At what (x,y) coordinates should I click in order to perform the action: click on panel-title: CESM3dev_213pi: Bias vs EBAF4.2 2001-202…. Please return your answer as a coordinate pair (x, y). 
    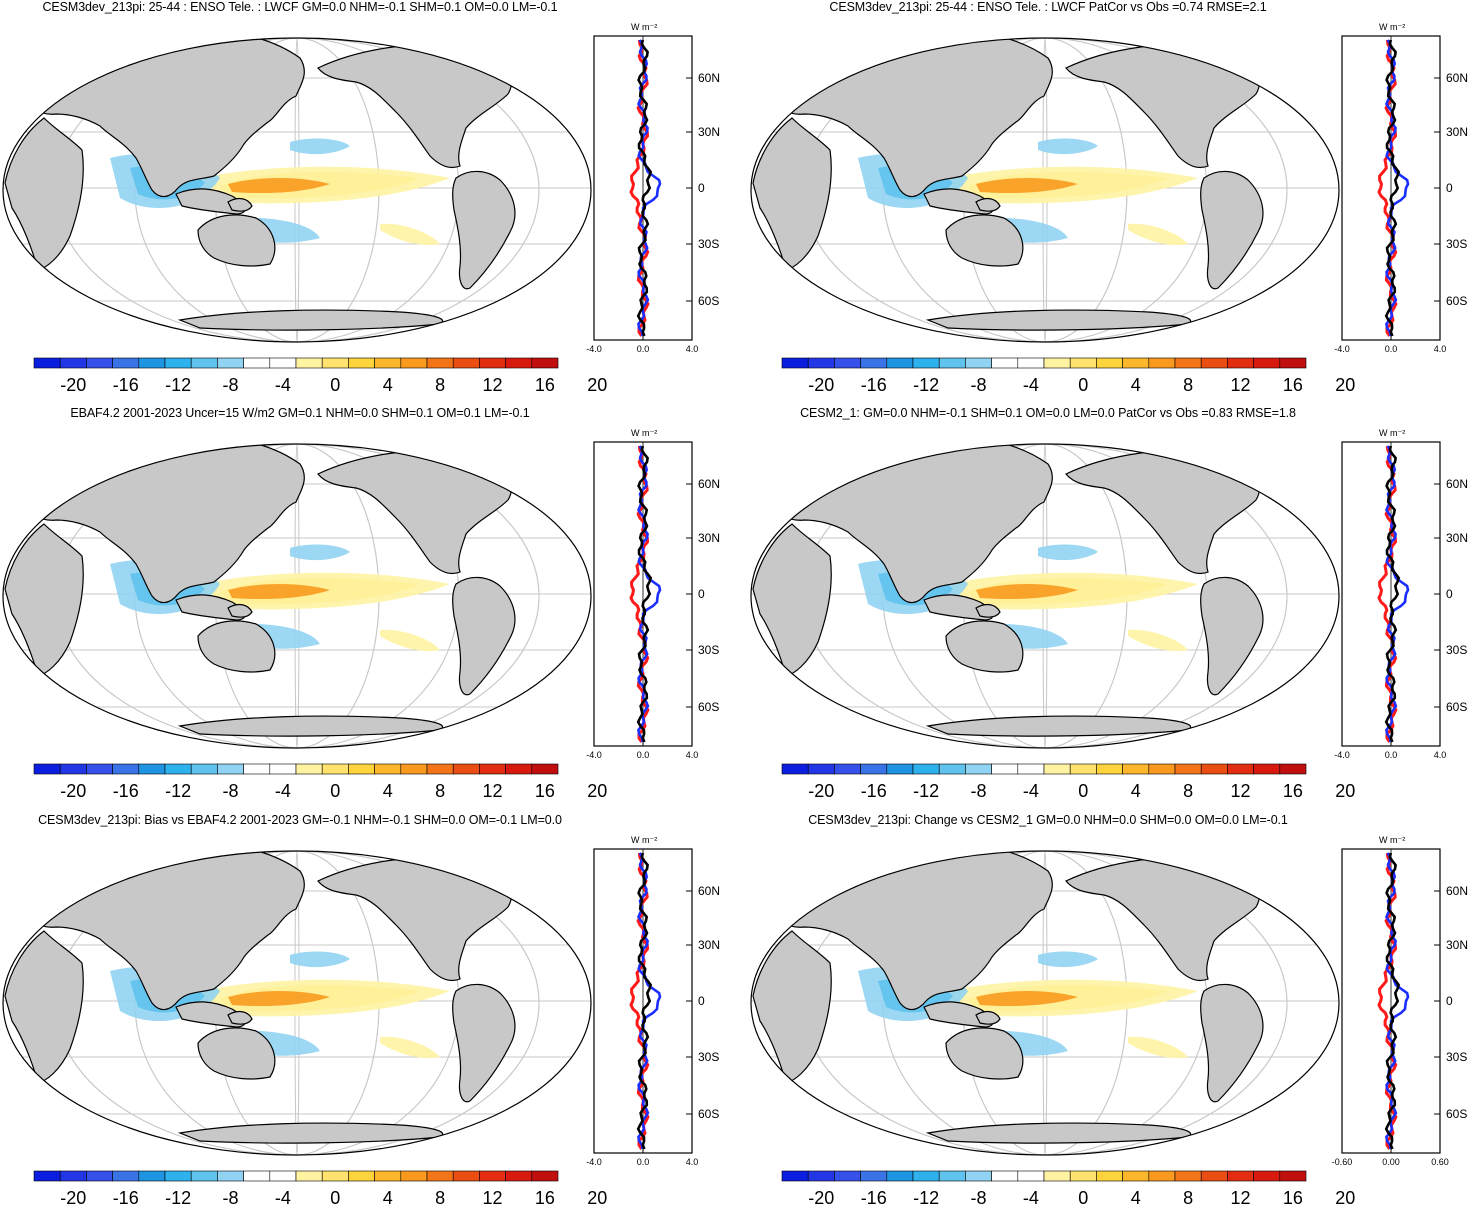
    Looking at the image, I should click on (300, 820).